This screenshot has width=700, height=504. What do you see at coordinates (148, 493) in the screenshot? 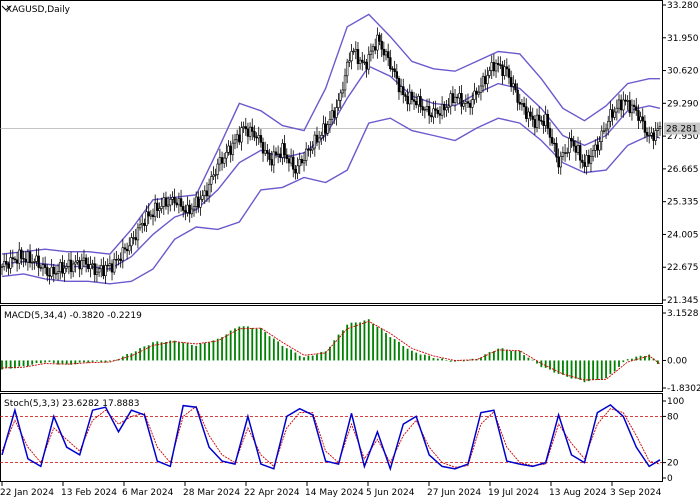
I see `x-tick-label: 6 Mar 2024` at bounding box center [148, 493].